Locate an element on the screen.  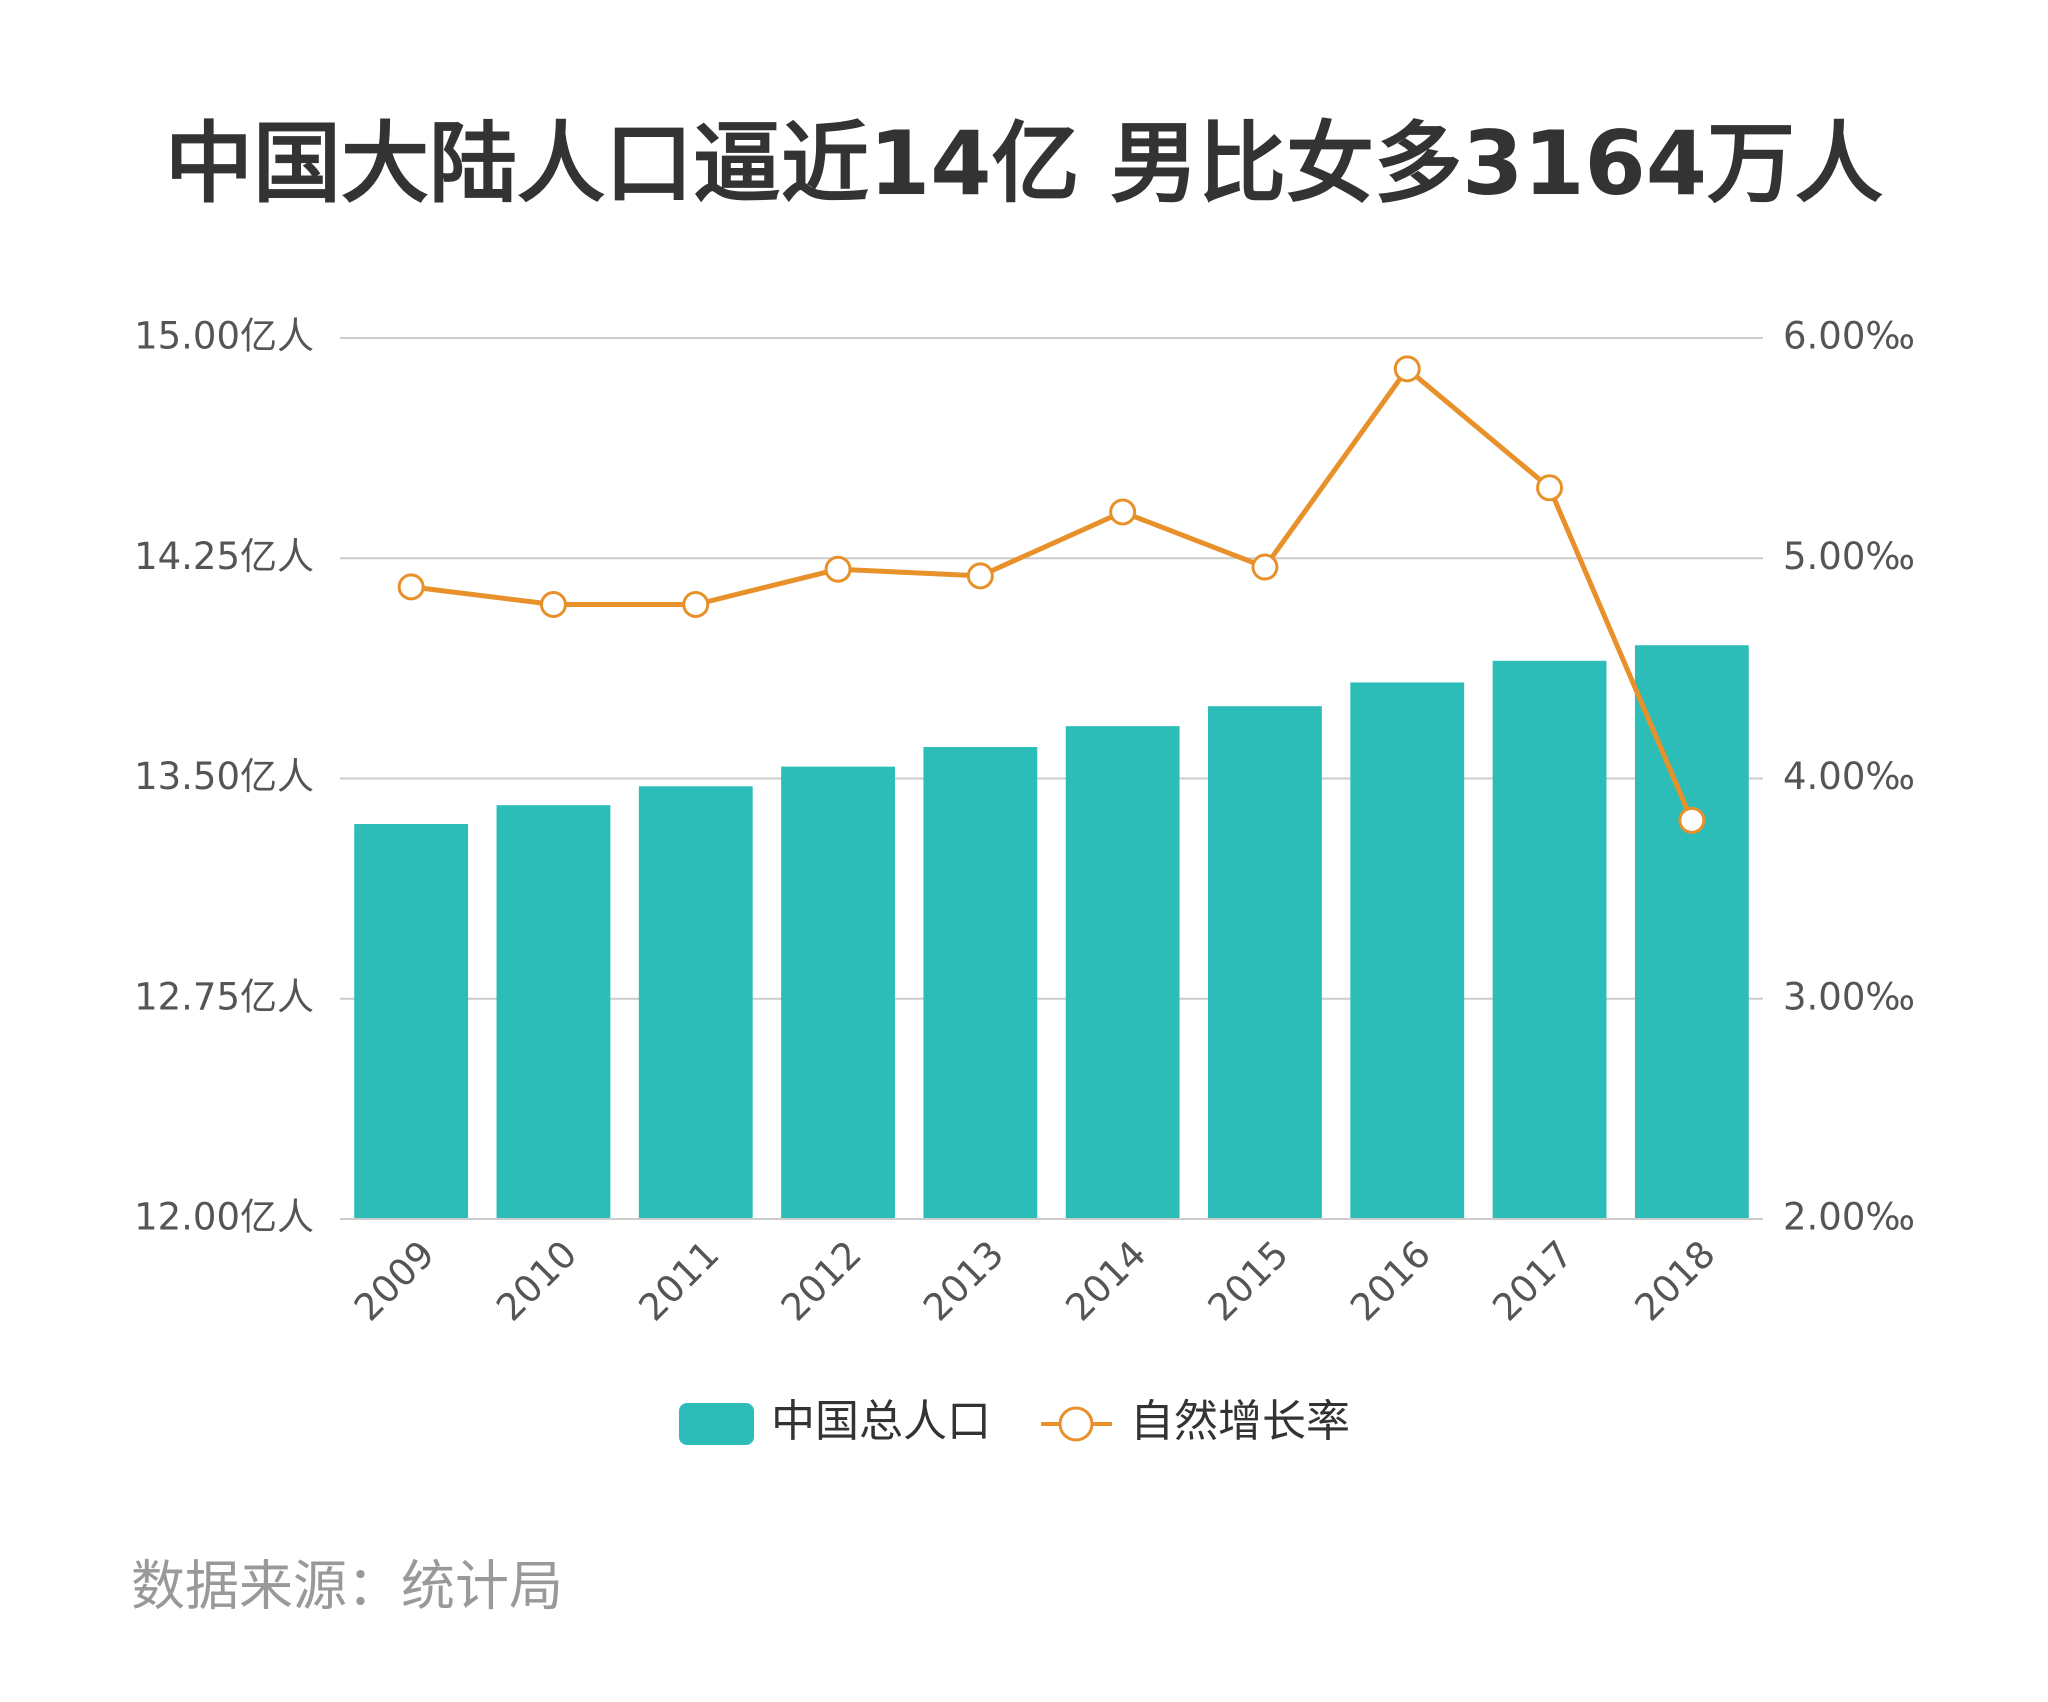
x-tick-label: 2011 is located at coordinates (679, 1280).